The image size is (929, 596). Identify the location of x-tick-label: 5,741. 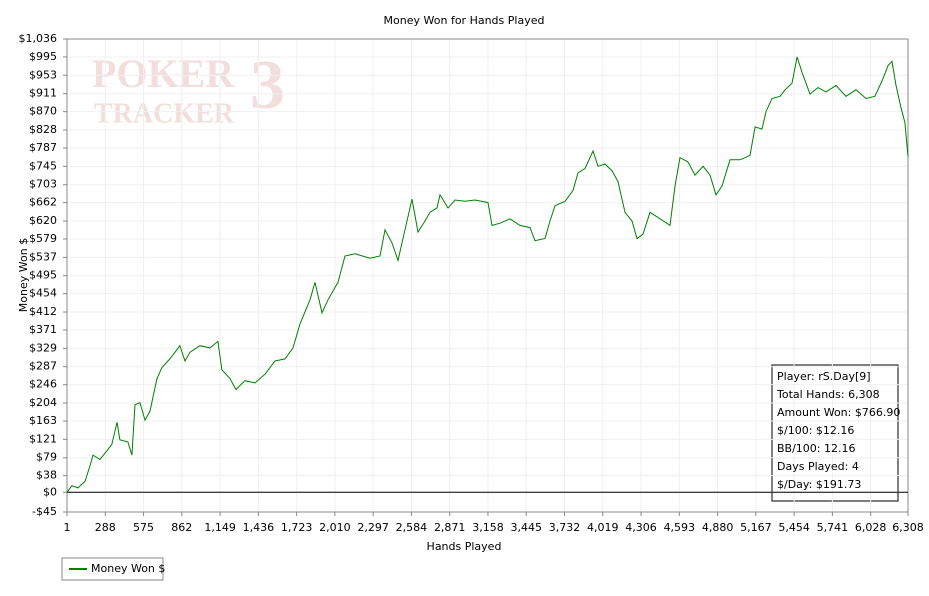
(833, 527).